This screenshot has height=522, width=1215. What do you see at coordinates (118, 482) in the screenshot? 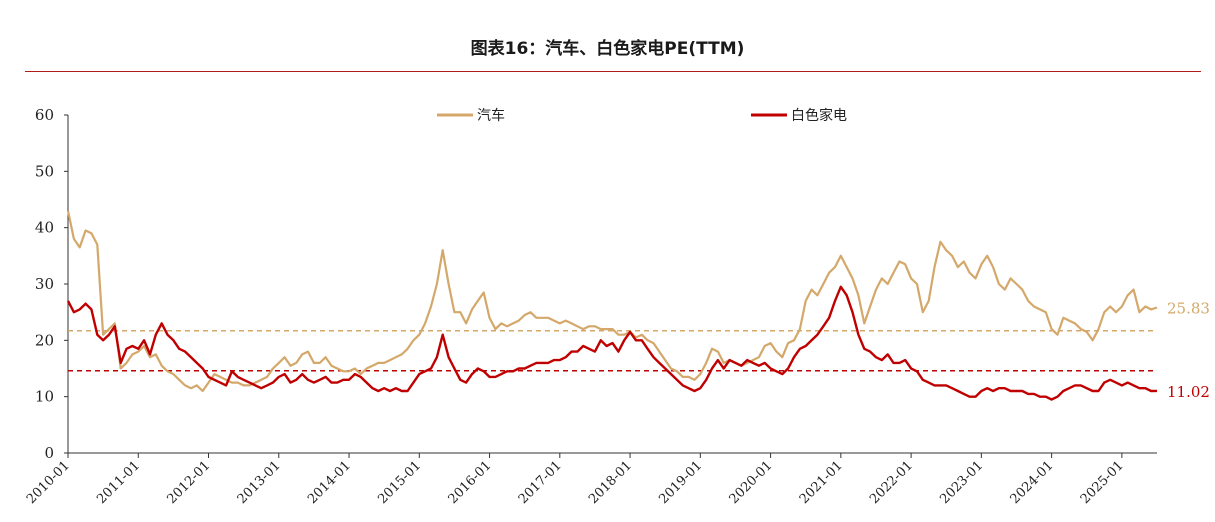
I see `x-tick-label: 2011-01` at bounding box center [118, 482].